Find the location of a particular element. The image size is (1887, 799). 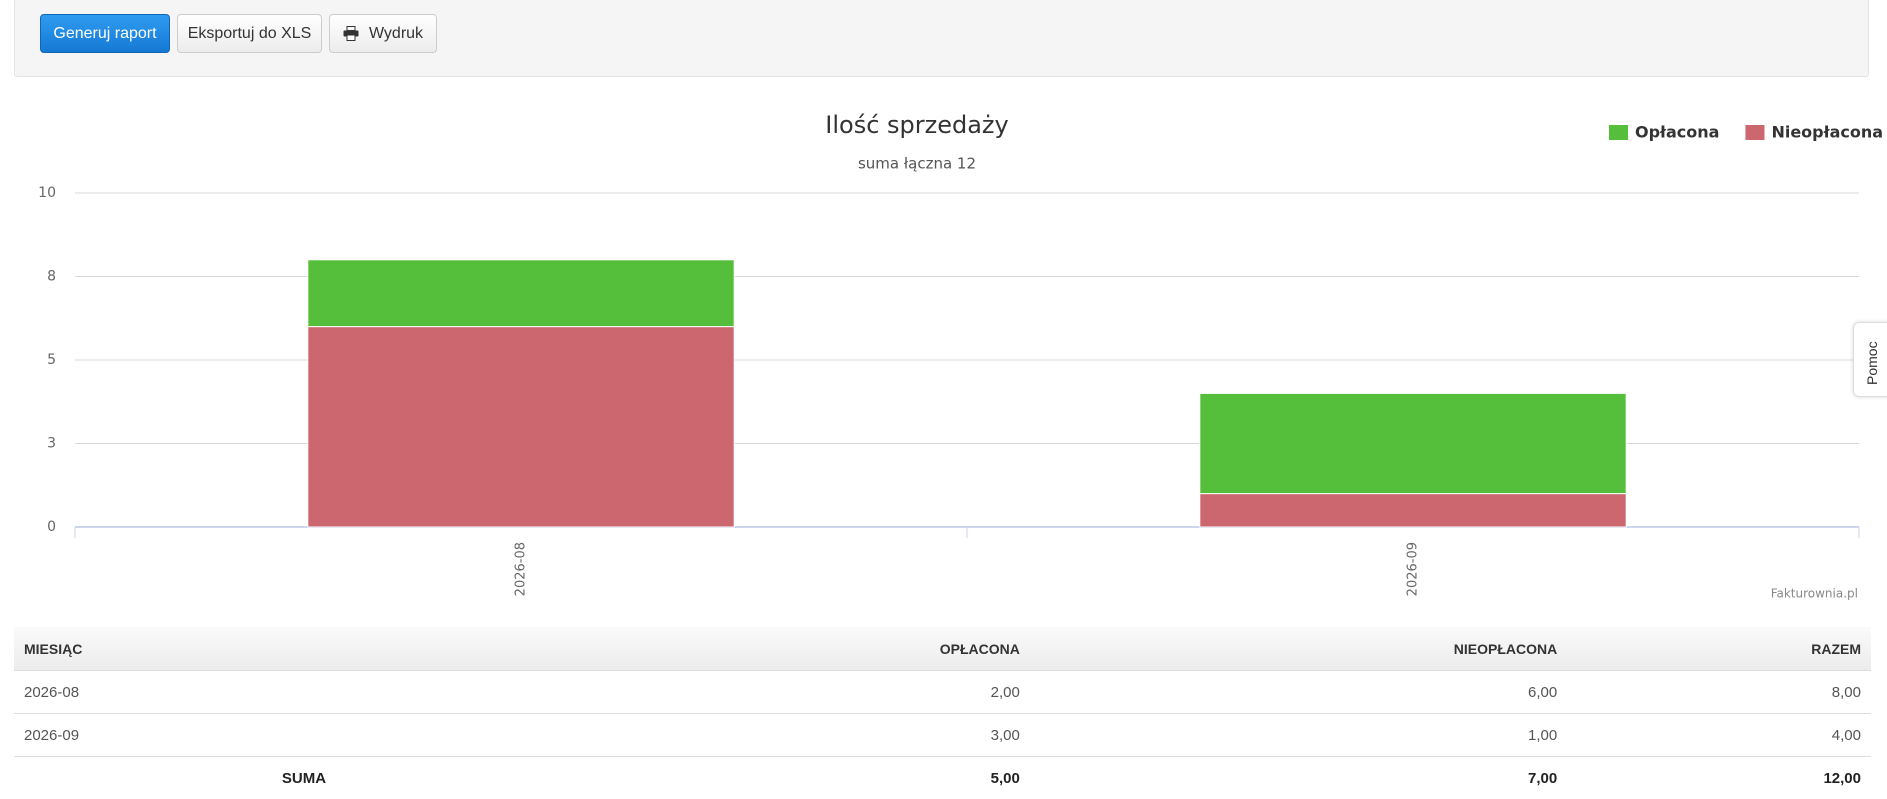

total-row: SUMA 5,00 7,00 12,00 is located at coordinates (942, 778).